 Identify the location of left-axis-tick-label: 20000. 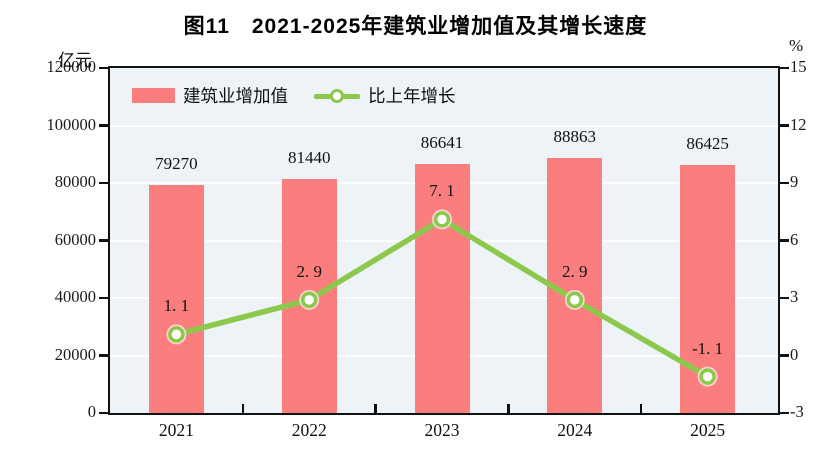
(75, 354).